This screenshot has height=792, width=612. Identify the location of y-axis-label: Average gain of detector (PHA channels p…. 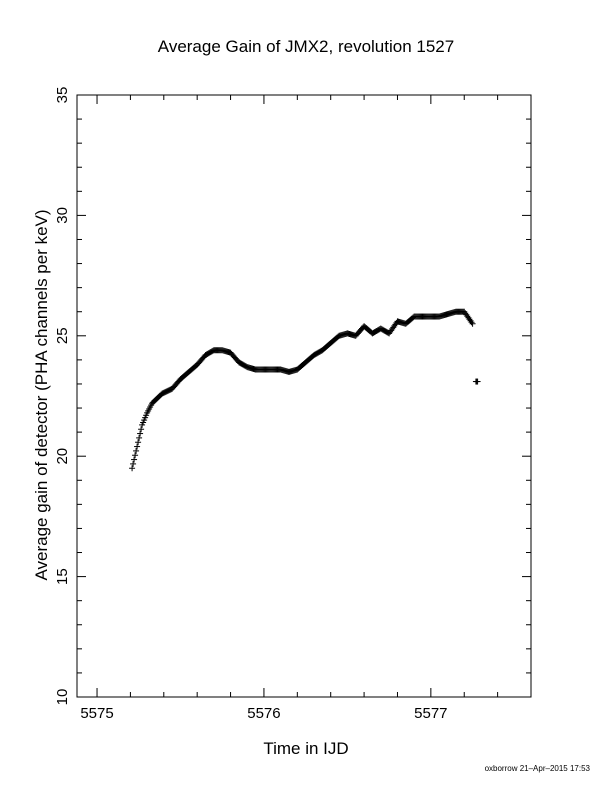
(41, 394).